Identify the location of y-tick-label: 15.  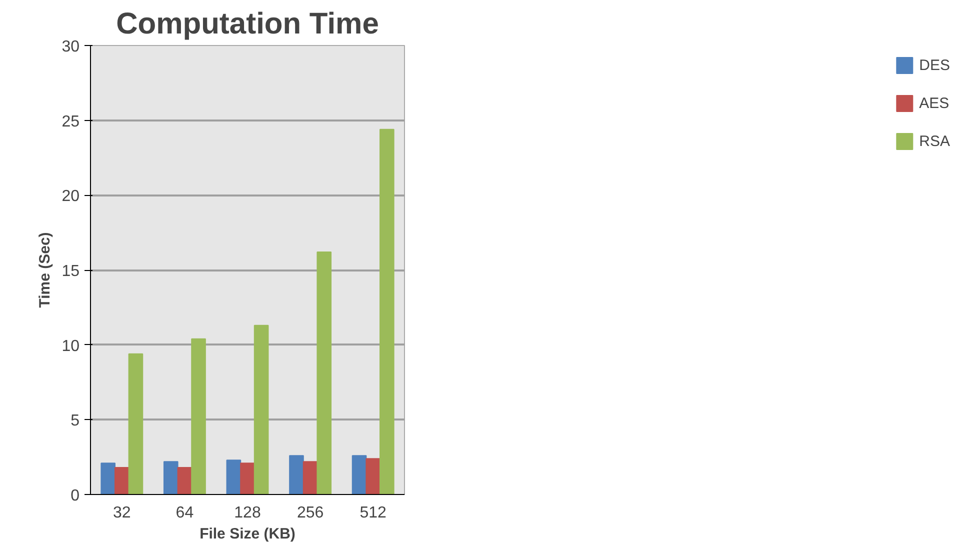
(71, 271).